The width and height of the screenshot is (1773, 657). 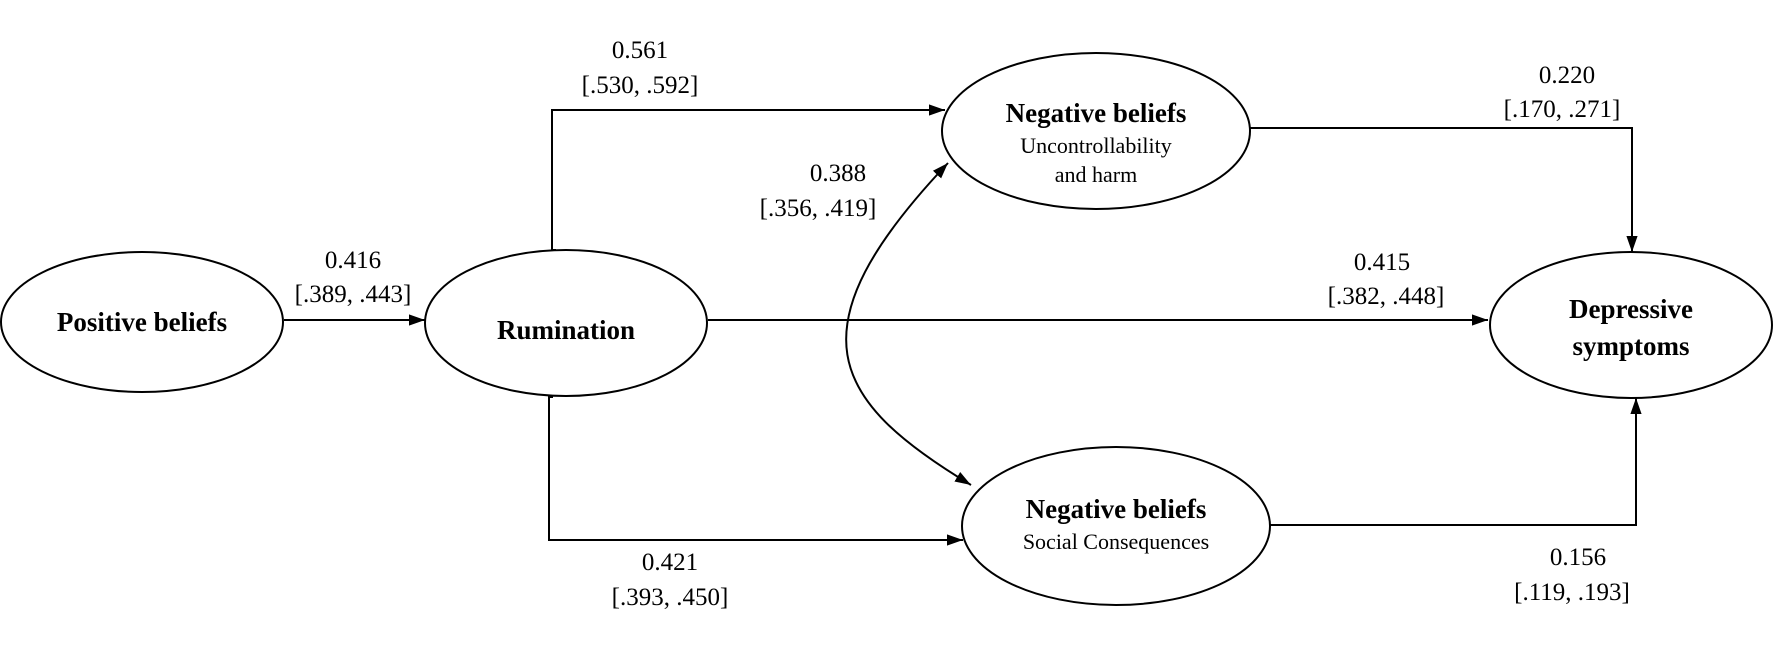 I want to click on node-rumination: Rumination, so click(x=566, y=323).